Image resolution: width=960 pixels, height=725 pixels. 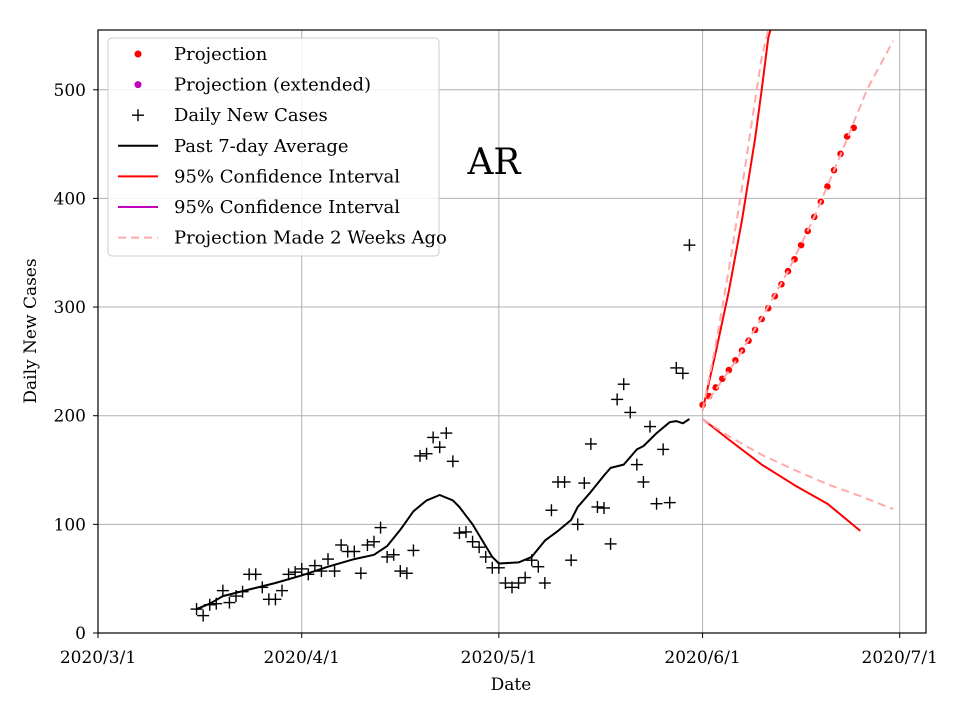 I want to click on legend-item-past-7-day-average: Past 7-day Average, so click(x=233, y=146).